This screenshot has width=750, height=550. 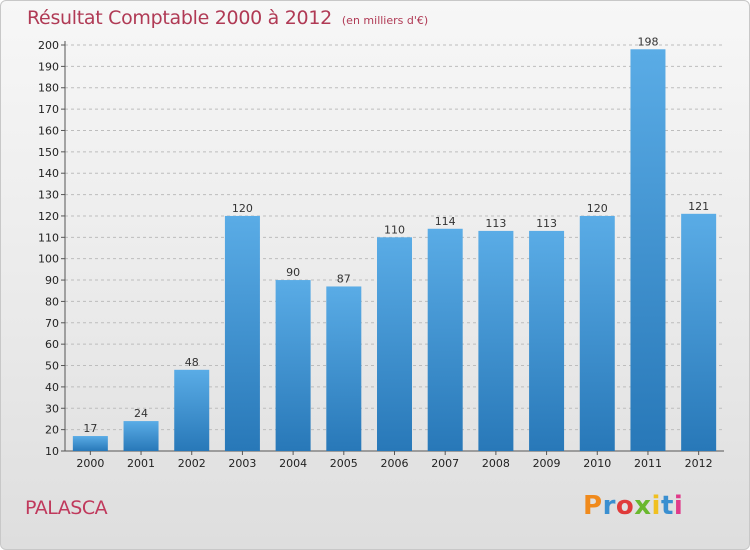 What do you see at coordinates (643, 506) in the screenshot?
I see `logo-letter: x` at bounding box center [643, 506].